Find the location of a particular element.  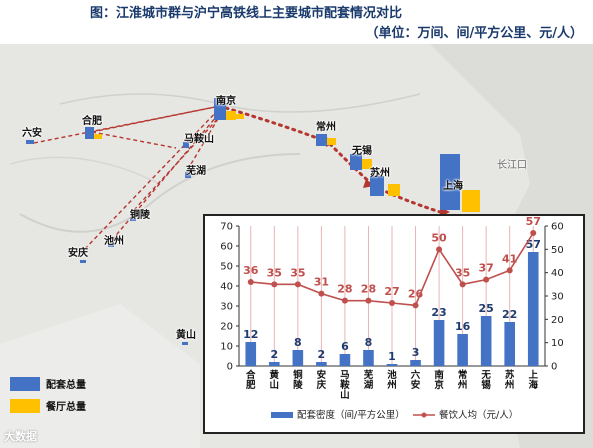

y-left-tick-label: 20 is located at coordinates (226, 327).